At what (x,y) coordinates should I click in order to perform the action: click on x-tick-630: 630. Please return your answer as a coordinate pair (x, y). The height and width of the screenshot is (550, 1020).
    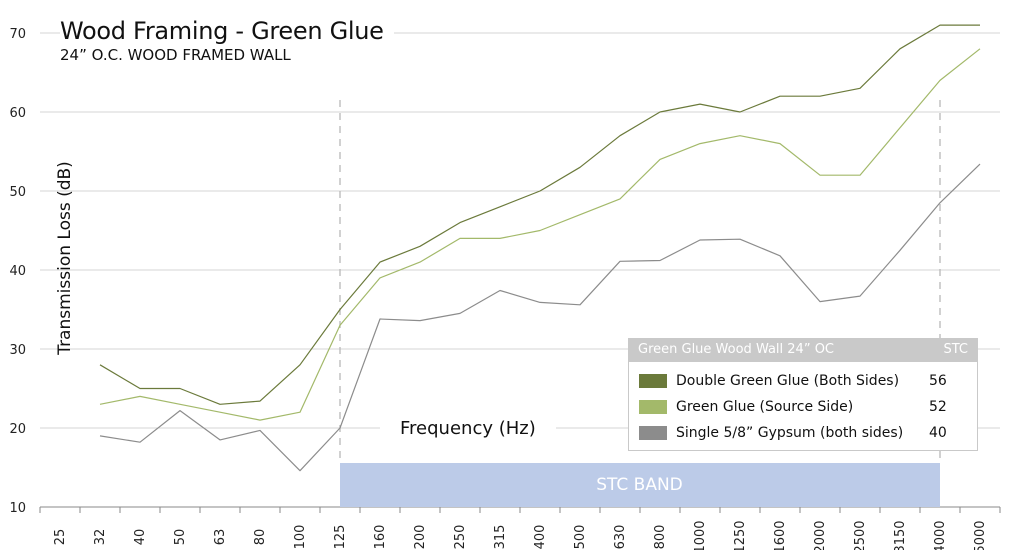
    Looking at the image, I should click on (620, 537).